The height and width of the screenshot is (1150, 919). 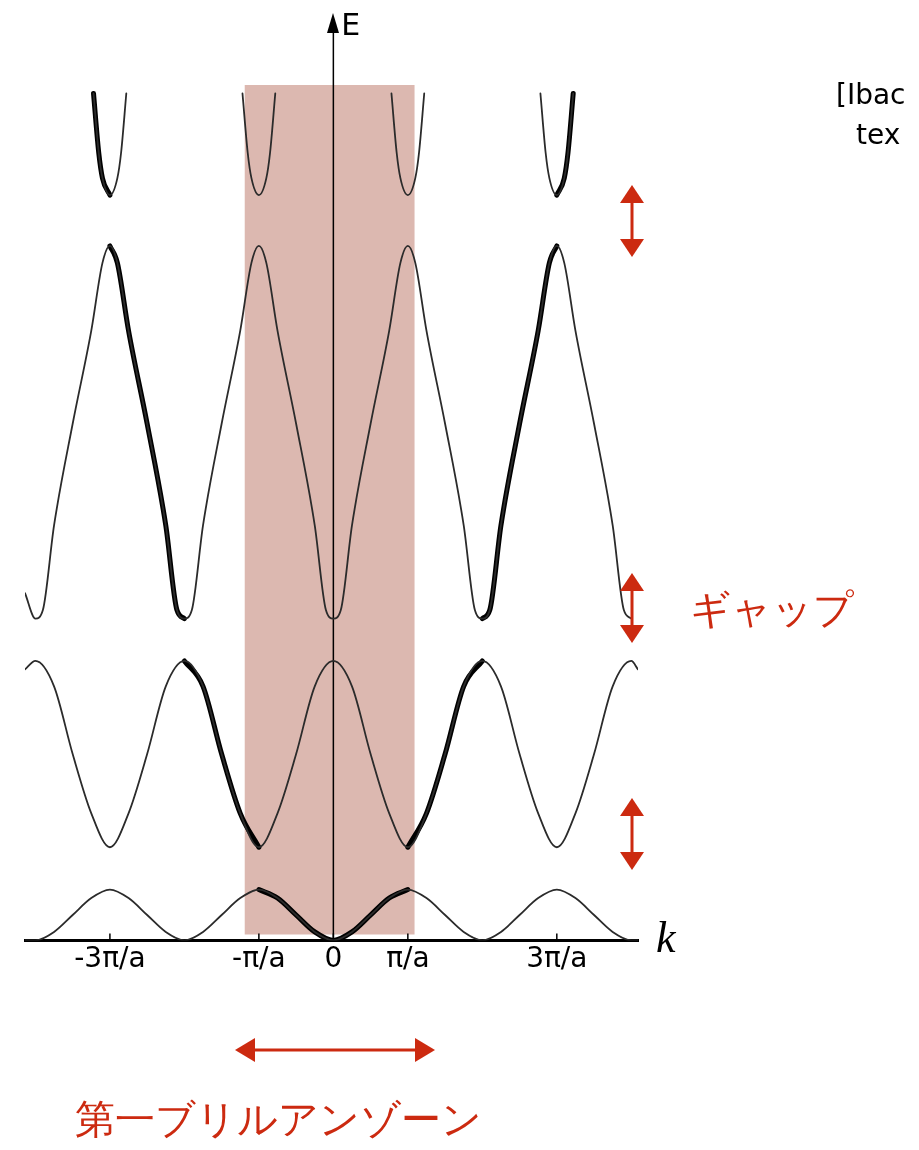 What do you see at coordinates (878, 134) in the screenshot?
I see `text: tex` at bounding box center [878, 134].